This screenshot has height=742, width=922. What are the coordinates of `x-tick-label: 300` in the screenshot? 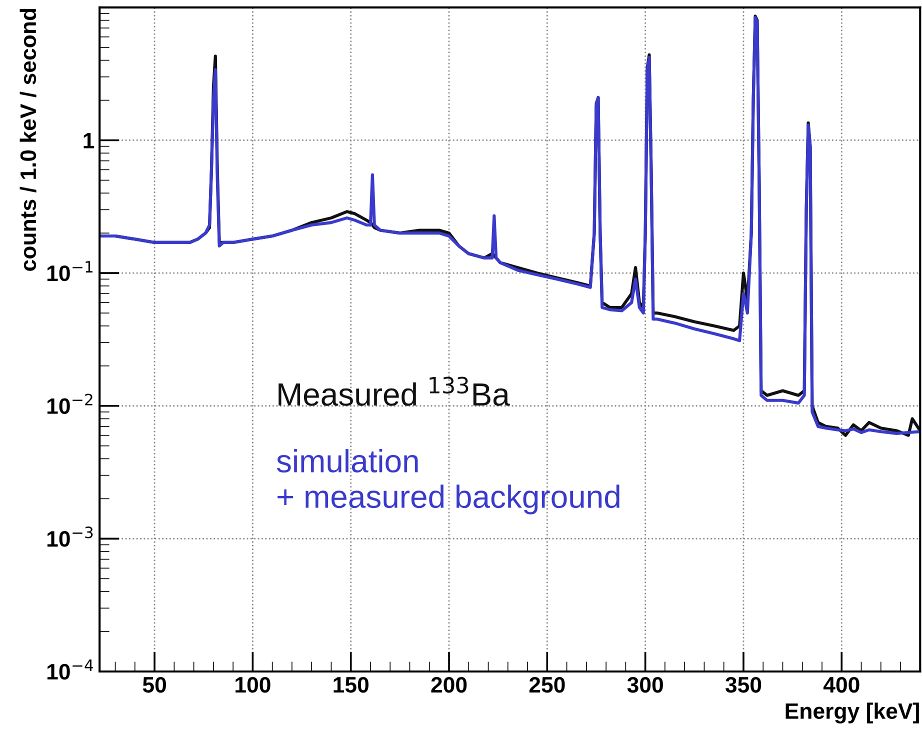 It's located at (645, 684).